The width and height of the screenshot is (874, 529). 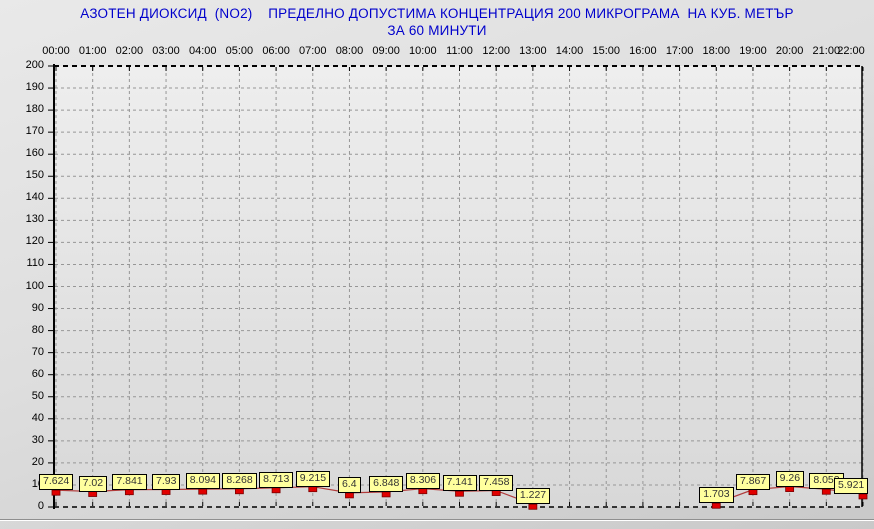 I want to click on y-axis-label: 190, so click(x=34, y=87).